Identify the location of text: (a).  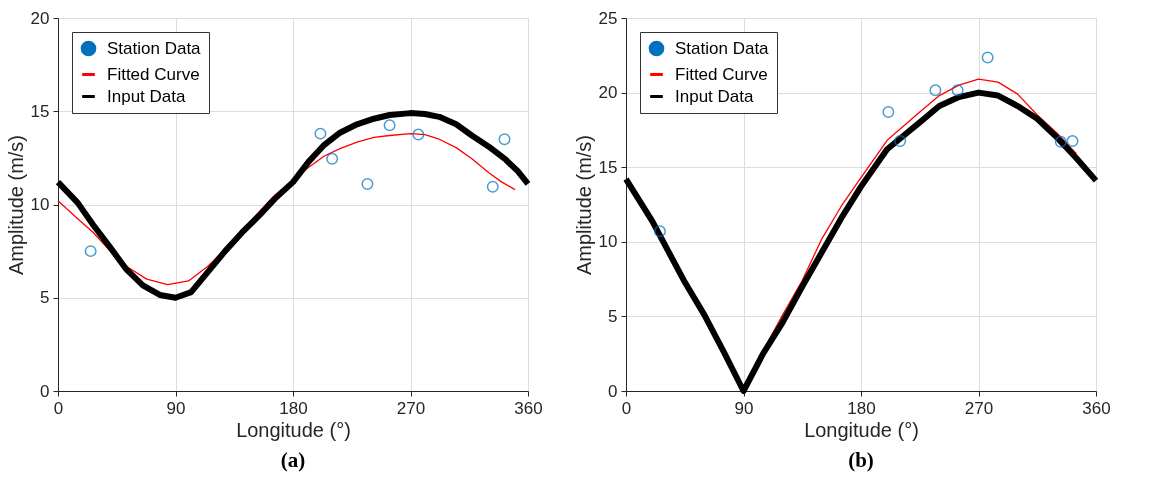
(293, 460).